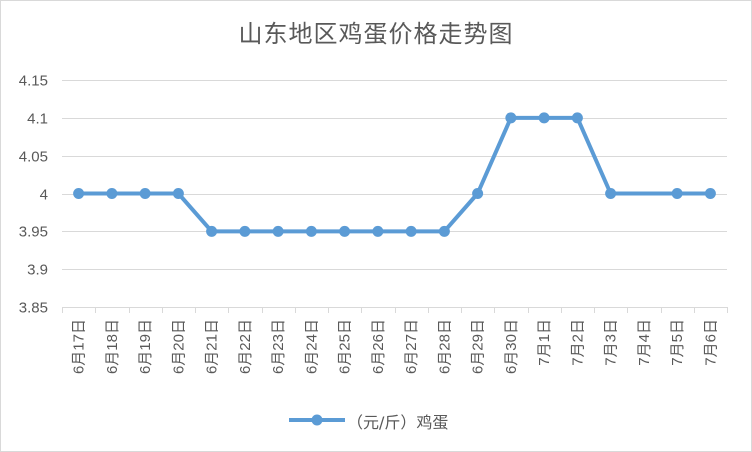 This screenshot has height=452, width=752. I want to click on legend: （元/斤）鸡蛋, so click(376, 420).